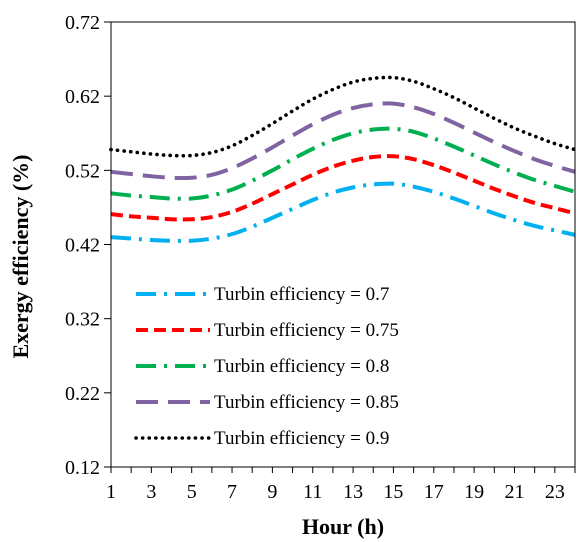 This screenshot has width=584, height=542. Describe the element at coordinates (82, 394) in the screenshot. I see `y-tick-label: 0.22` at that location.